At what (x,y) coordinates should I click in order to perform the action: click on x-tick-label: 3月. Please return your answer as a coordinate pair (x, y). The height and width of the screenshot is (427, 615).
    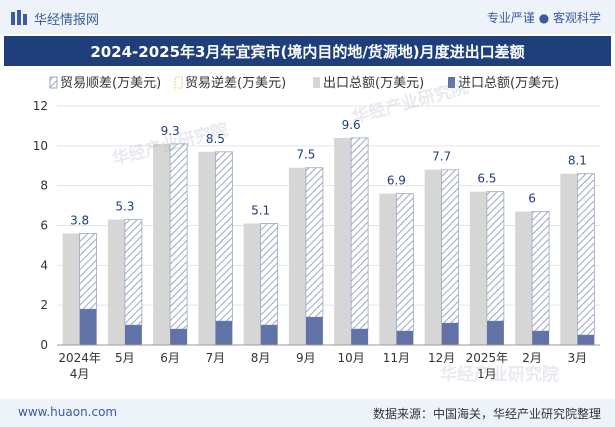
    Looking at the image, I should click on (578, 358).